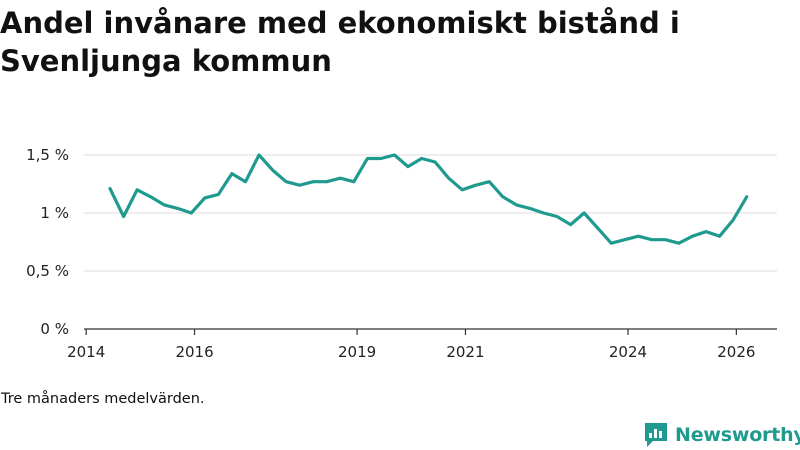 The image size is (800, 450). I want to click on x-axis: 2014 2016 2019 2021 2024 2026, so click(422, 344).